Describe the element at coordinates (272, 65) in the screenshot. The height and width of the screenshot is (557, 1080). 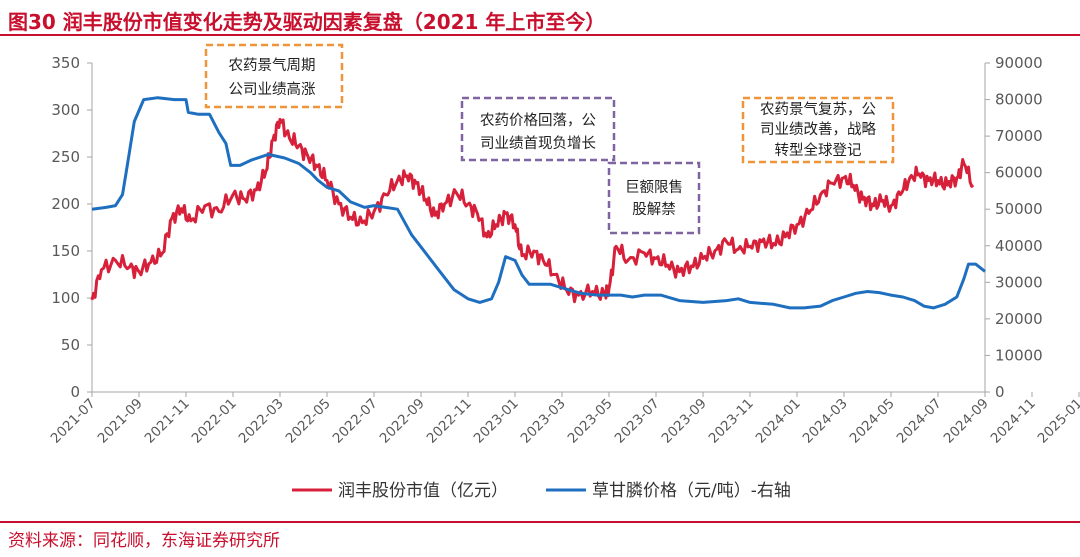
I see `annotation-text-1: 农药景气周期` at that location.